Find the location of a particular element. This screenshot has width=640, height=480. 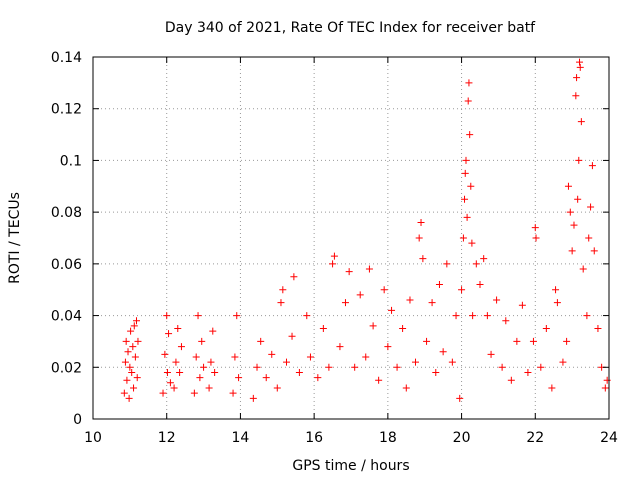

x-tick-label: 12 is located at coordinates (167, 438).